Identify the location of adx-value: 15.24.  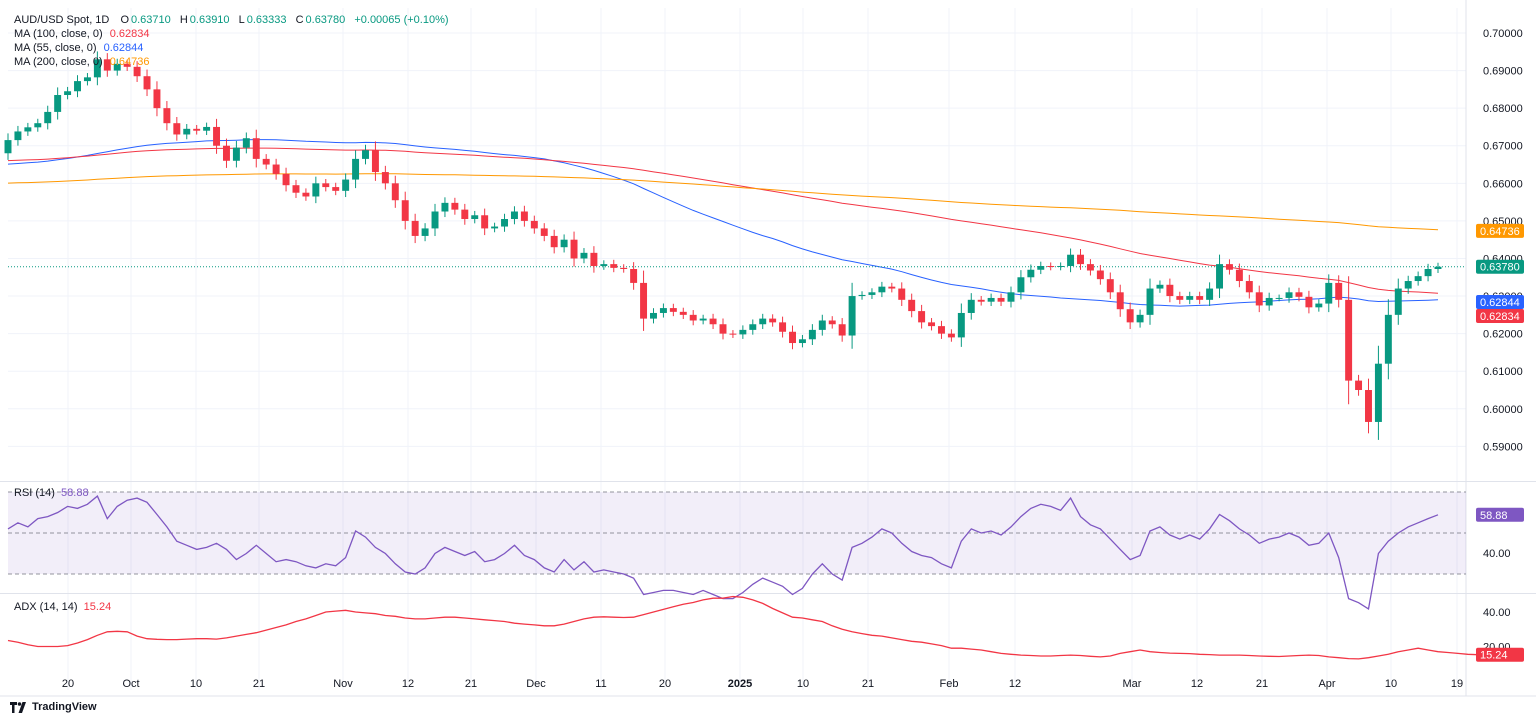
(97, 607).